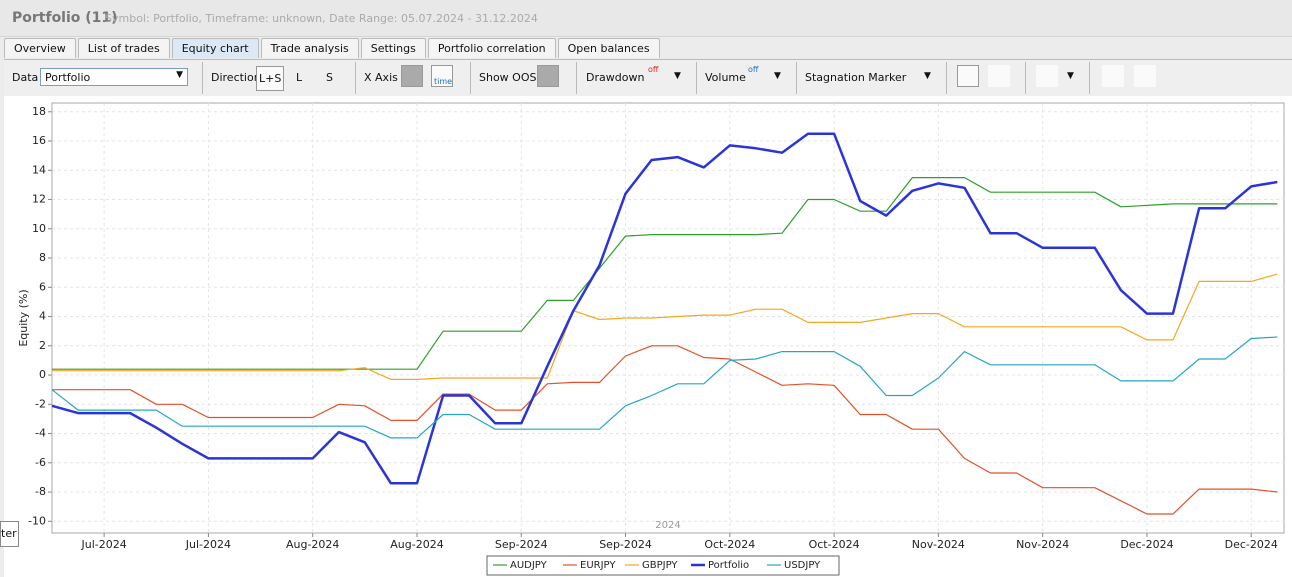 This screenshot has width=1292, height=577. I want to click on tab: Equity chart, so click(215, 48).